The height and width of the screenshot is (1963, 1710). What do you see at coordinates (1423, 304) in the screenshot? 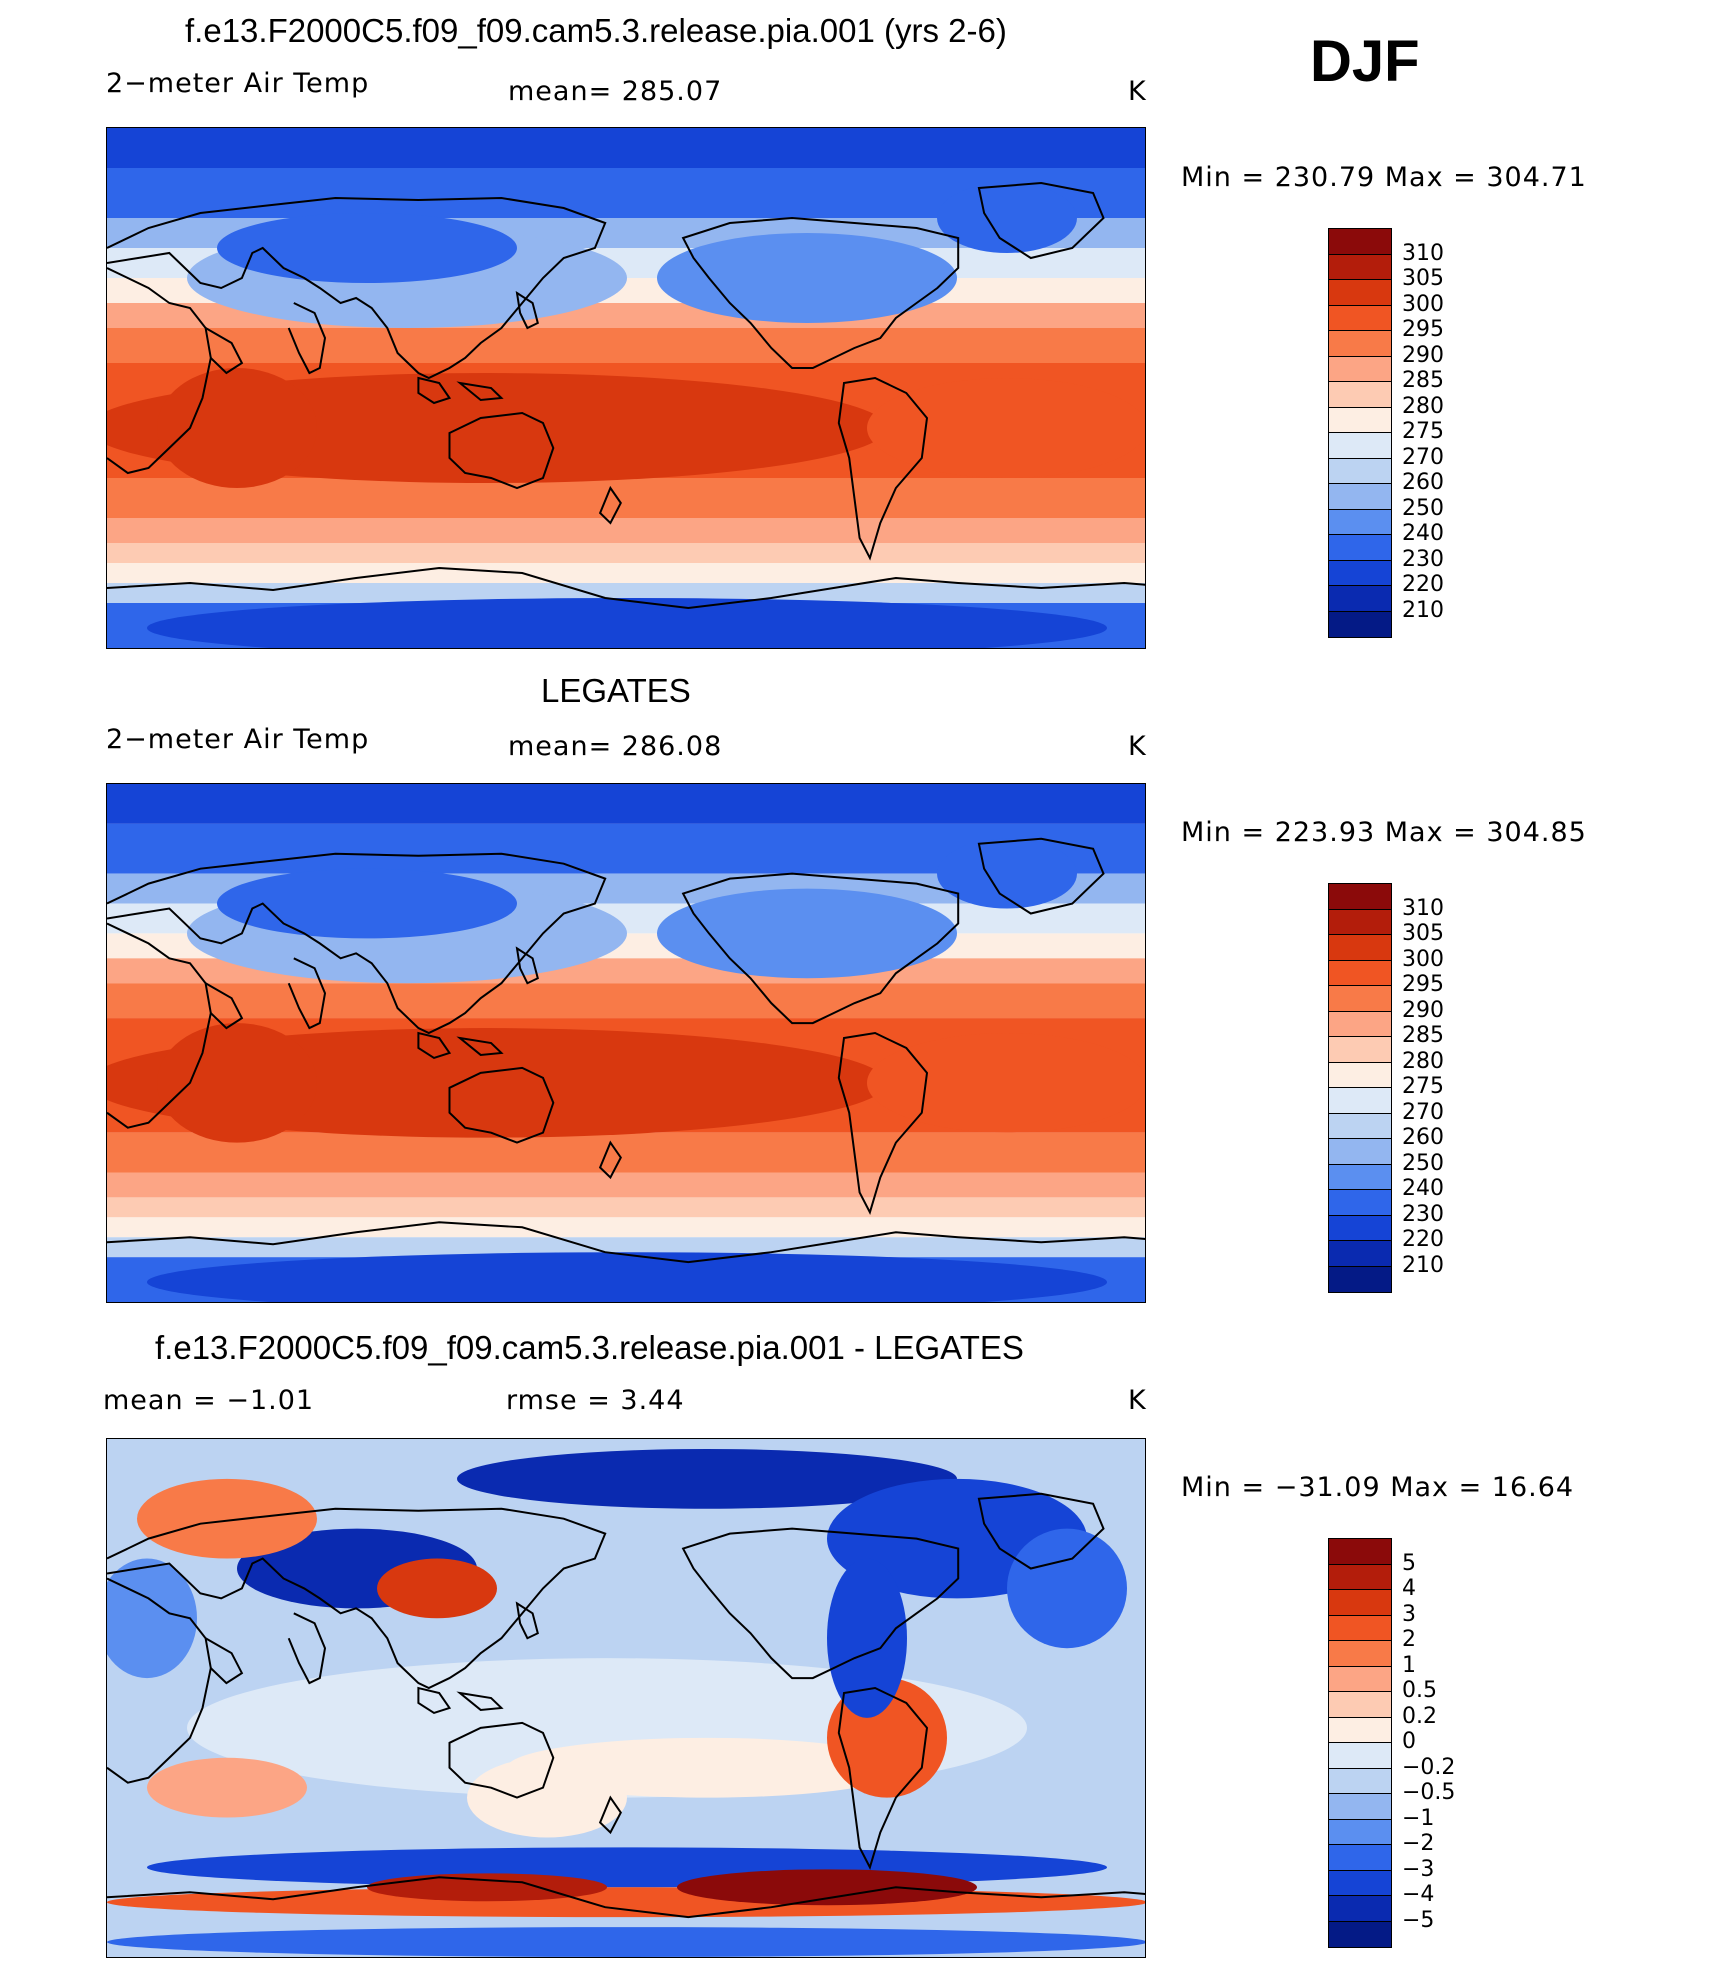
I see `colorbar-tick-label: 300` at bounding box center [1423, 304].